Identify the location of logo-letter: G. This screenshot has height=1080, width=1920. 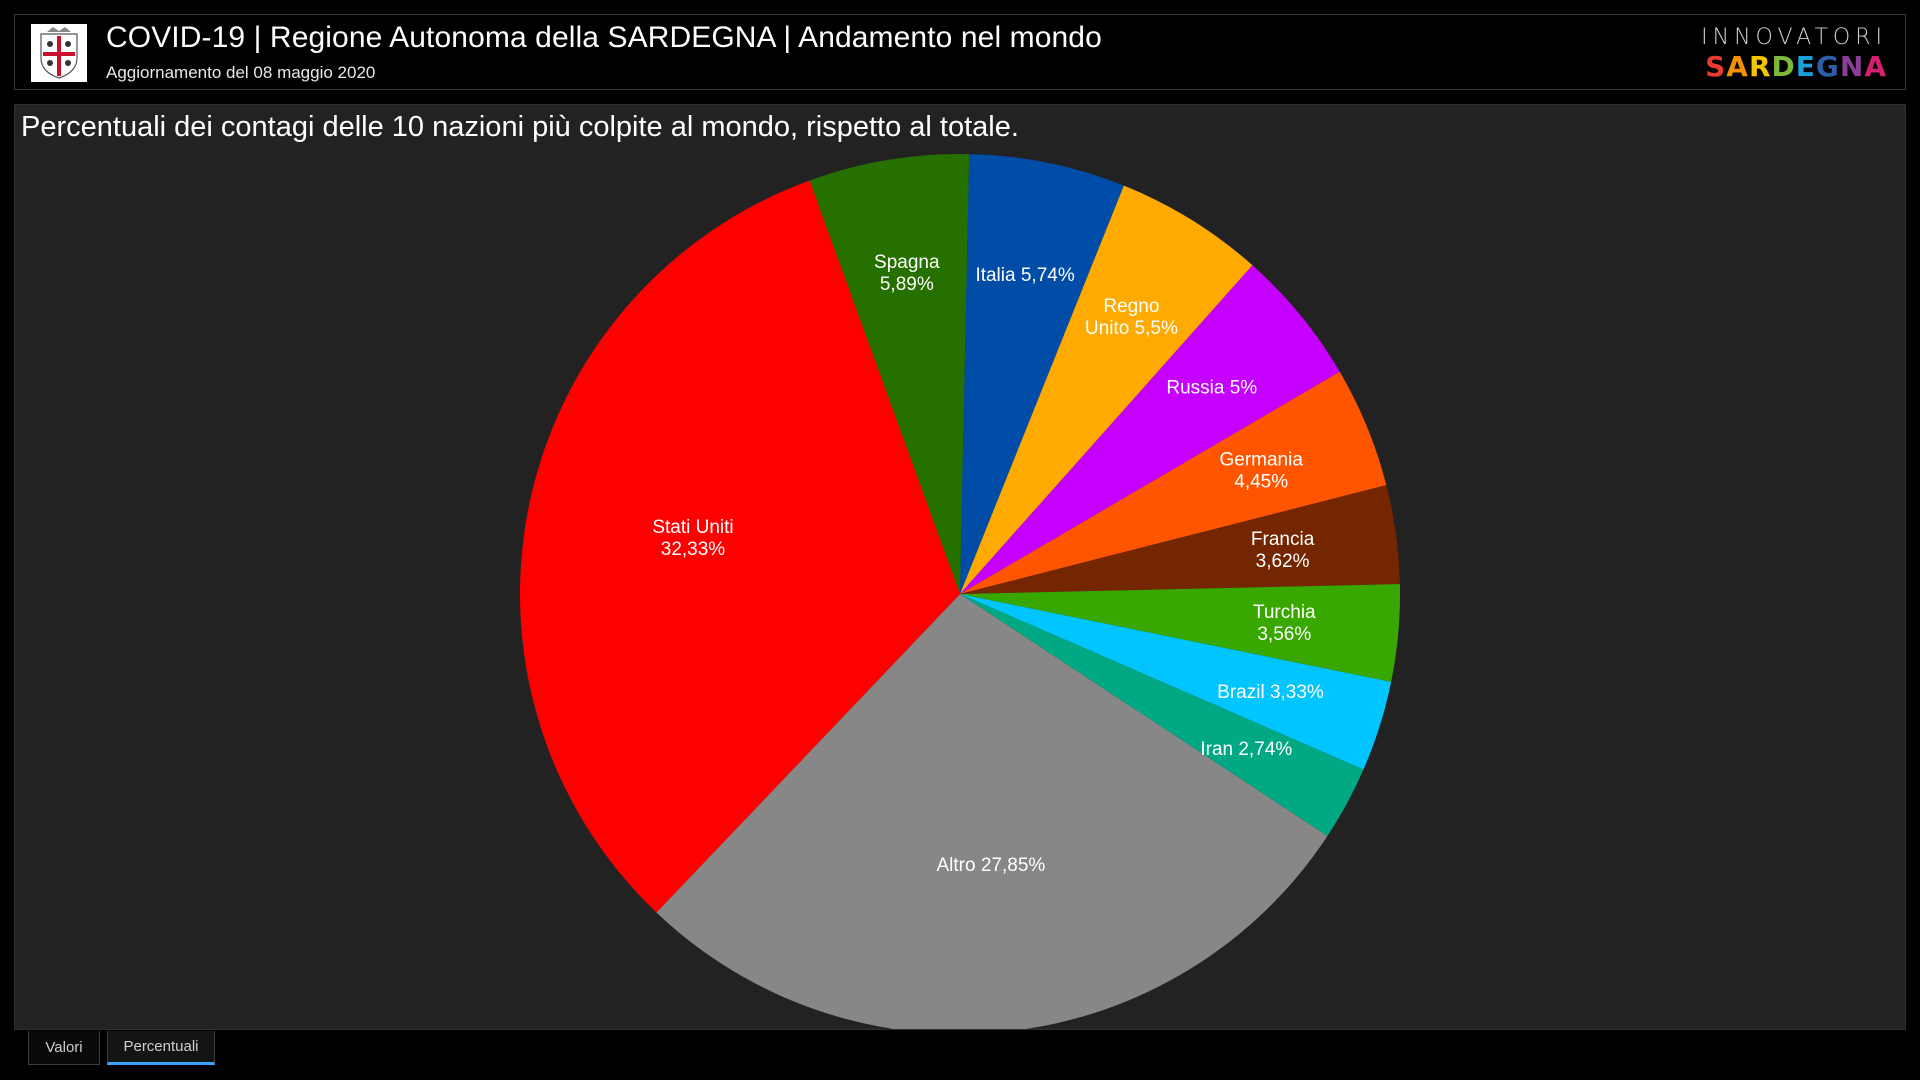
(1827, 66).